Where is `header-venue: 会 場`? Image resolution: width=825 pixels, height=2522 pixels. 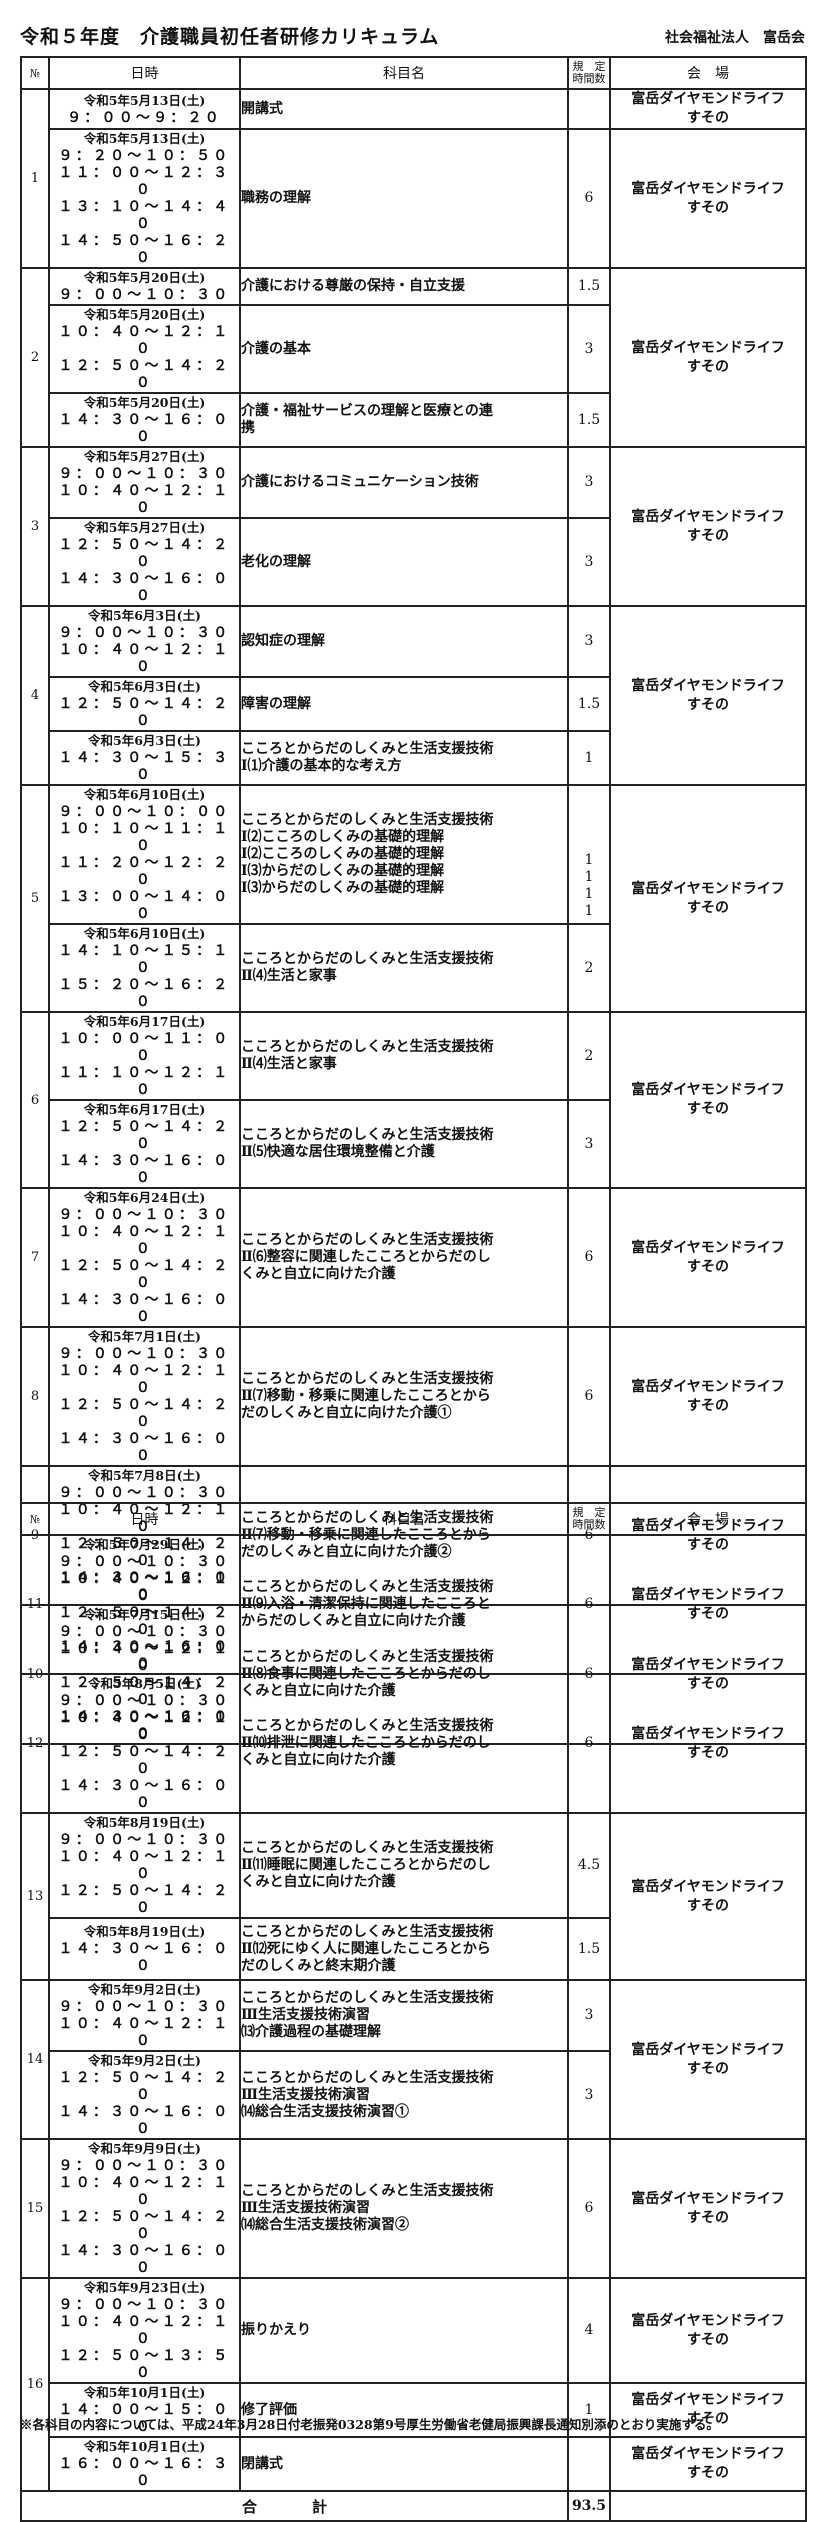
header-venue: 会 場 is located at coordinates (708, 73).